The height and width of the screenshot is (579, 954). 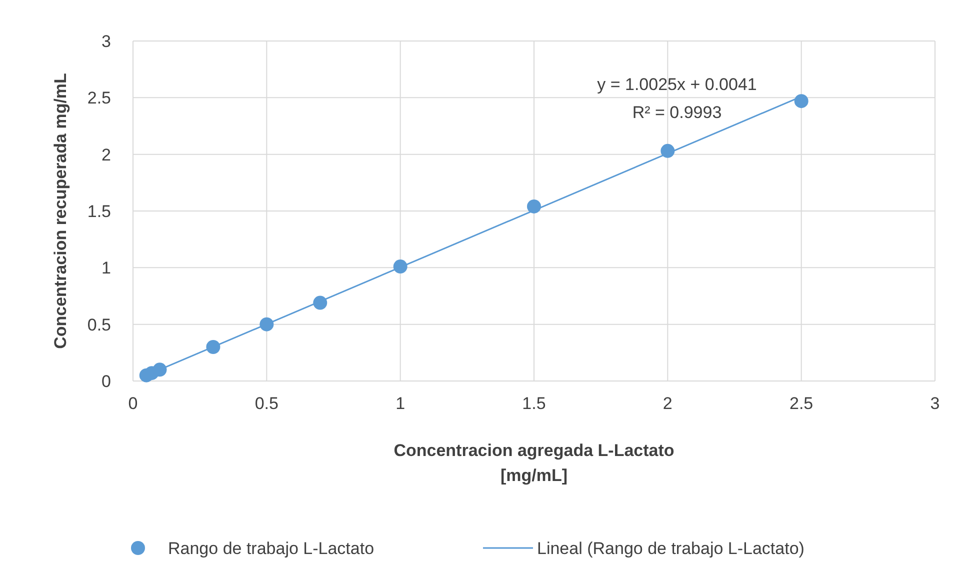 I want to click on x-tick-label: 0, so click(x=133, y=403).